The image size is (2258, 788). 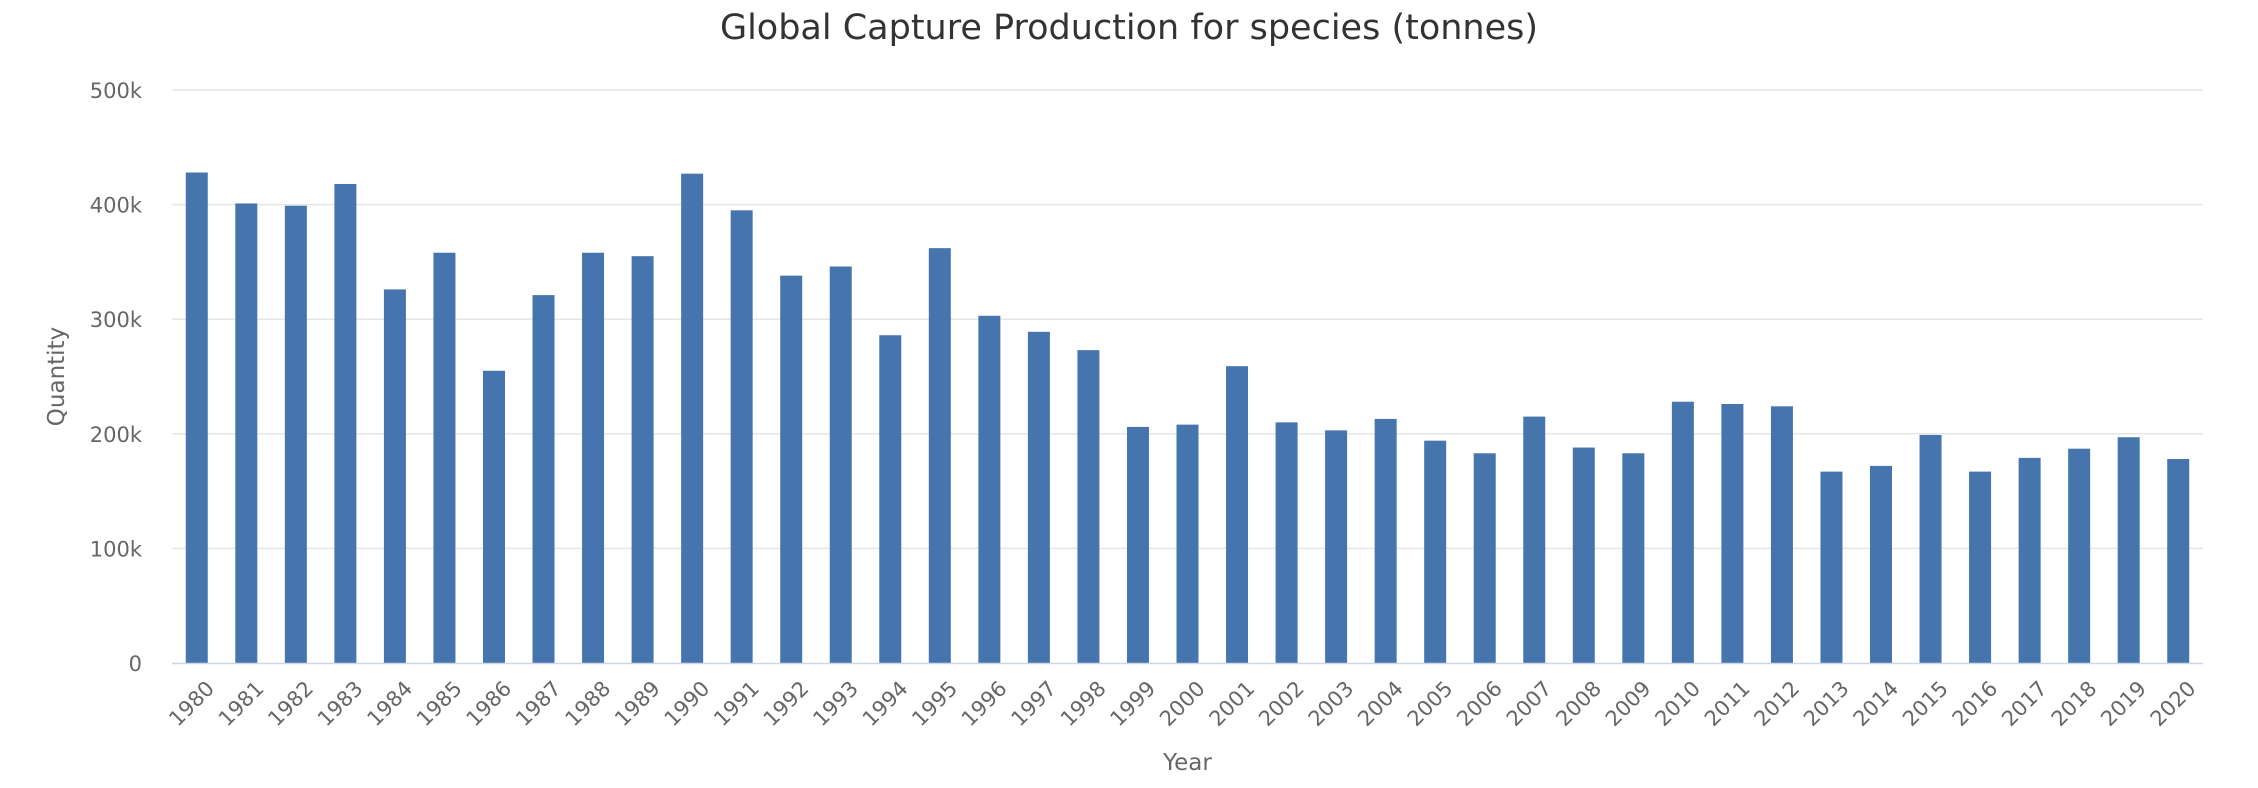 What do you see at coordinates (1583, 555) in the screenshot?
I see `bar-2008` at bounding box center [1583, 555].